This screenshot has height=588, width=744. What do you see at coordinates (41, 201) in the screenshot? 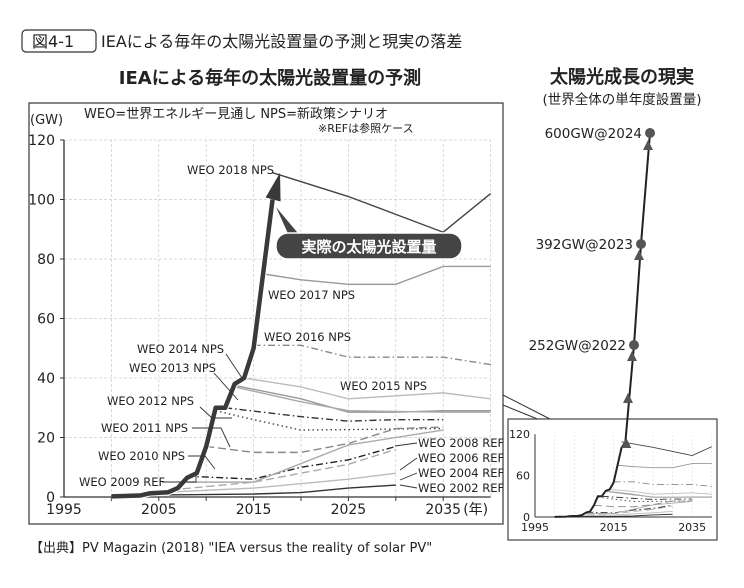
I see `y-tick-label: 100` at bounding box center [41, 201].